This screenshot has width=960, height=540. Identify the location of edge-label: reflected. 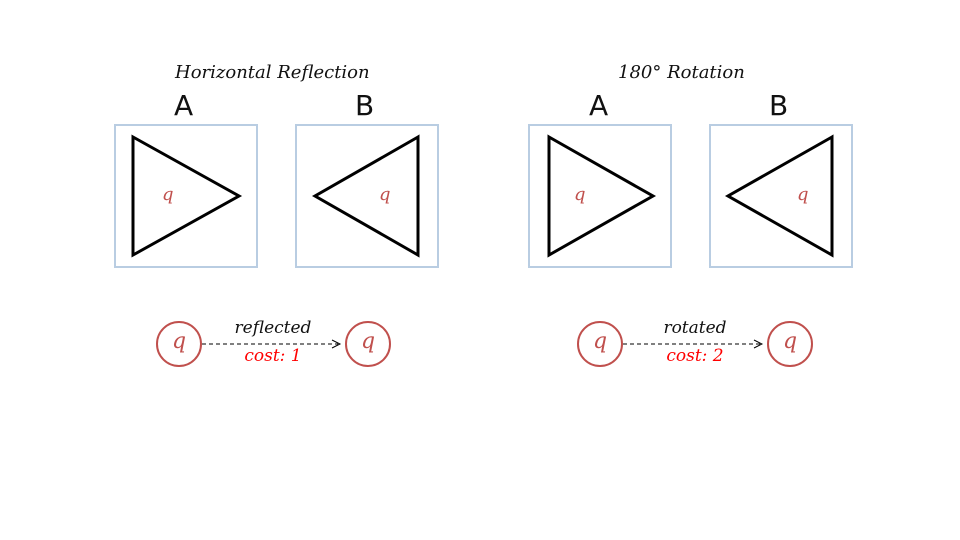
(273, 328).